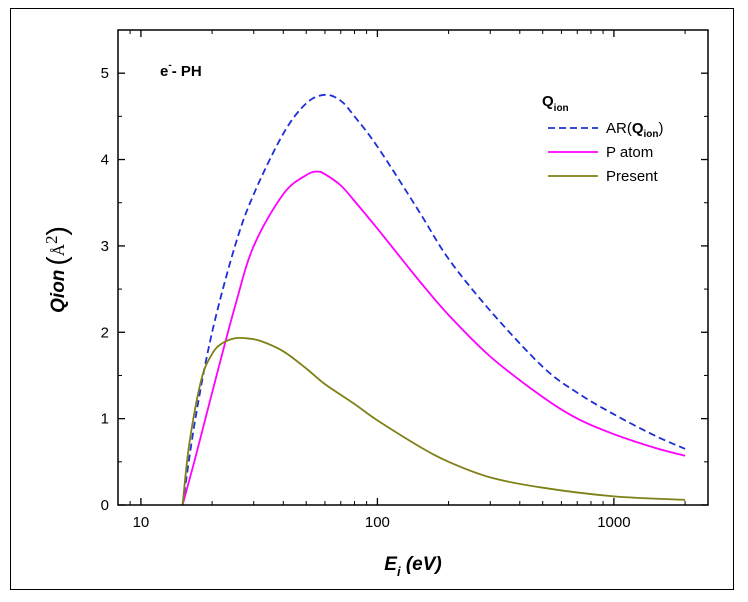 Image resolution: width=748 pixels, height=602 pixels. I want to click on y-tick-label: 3, so click(105, 246).